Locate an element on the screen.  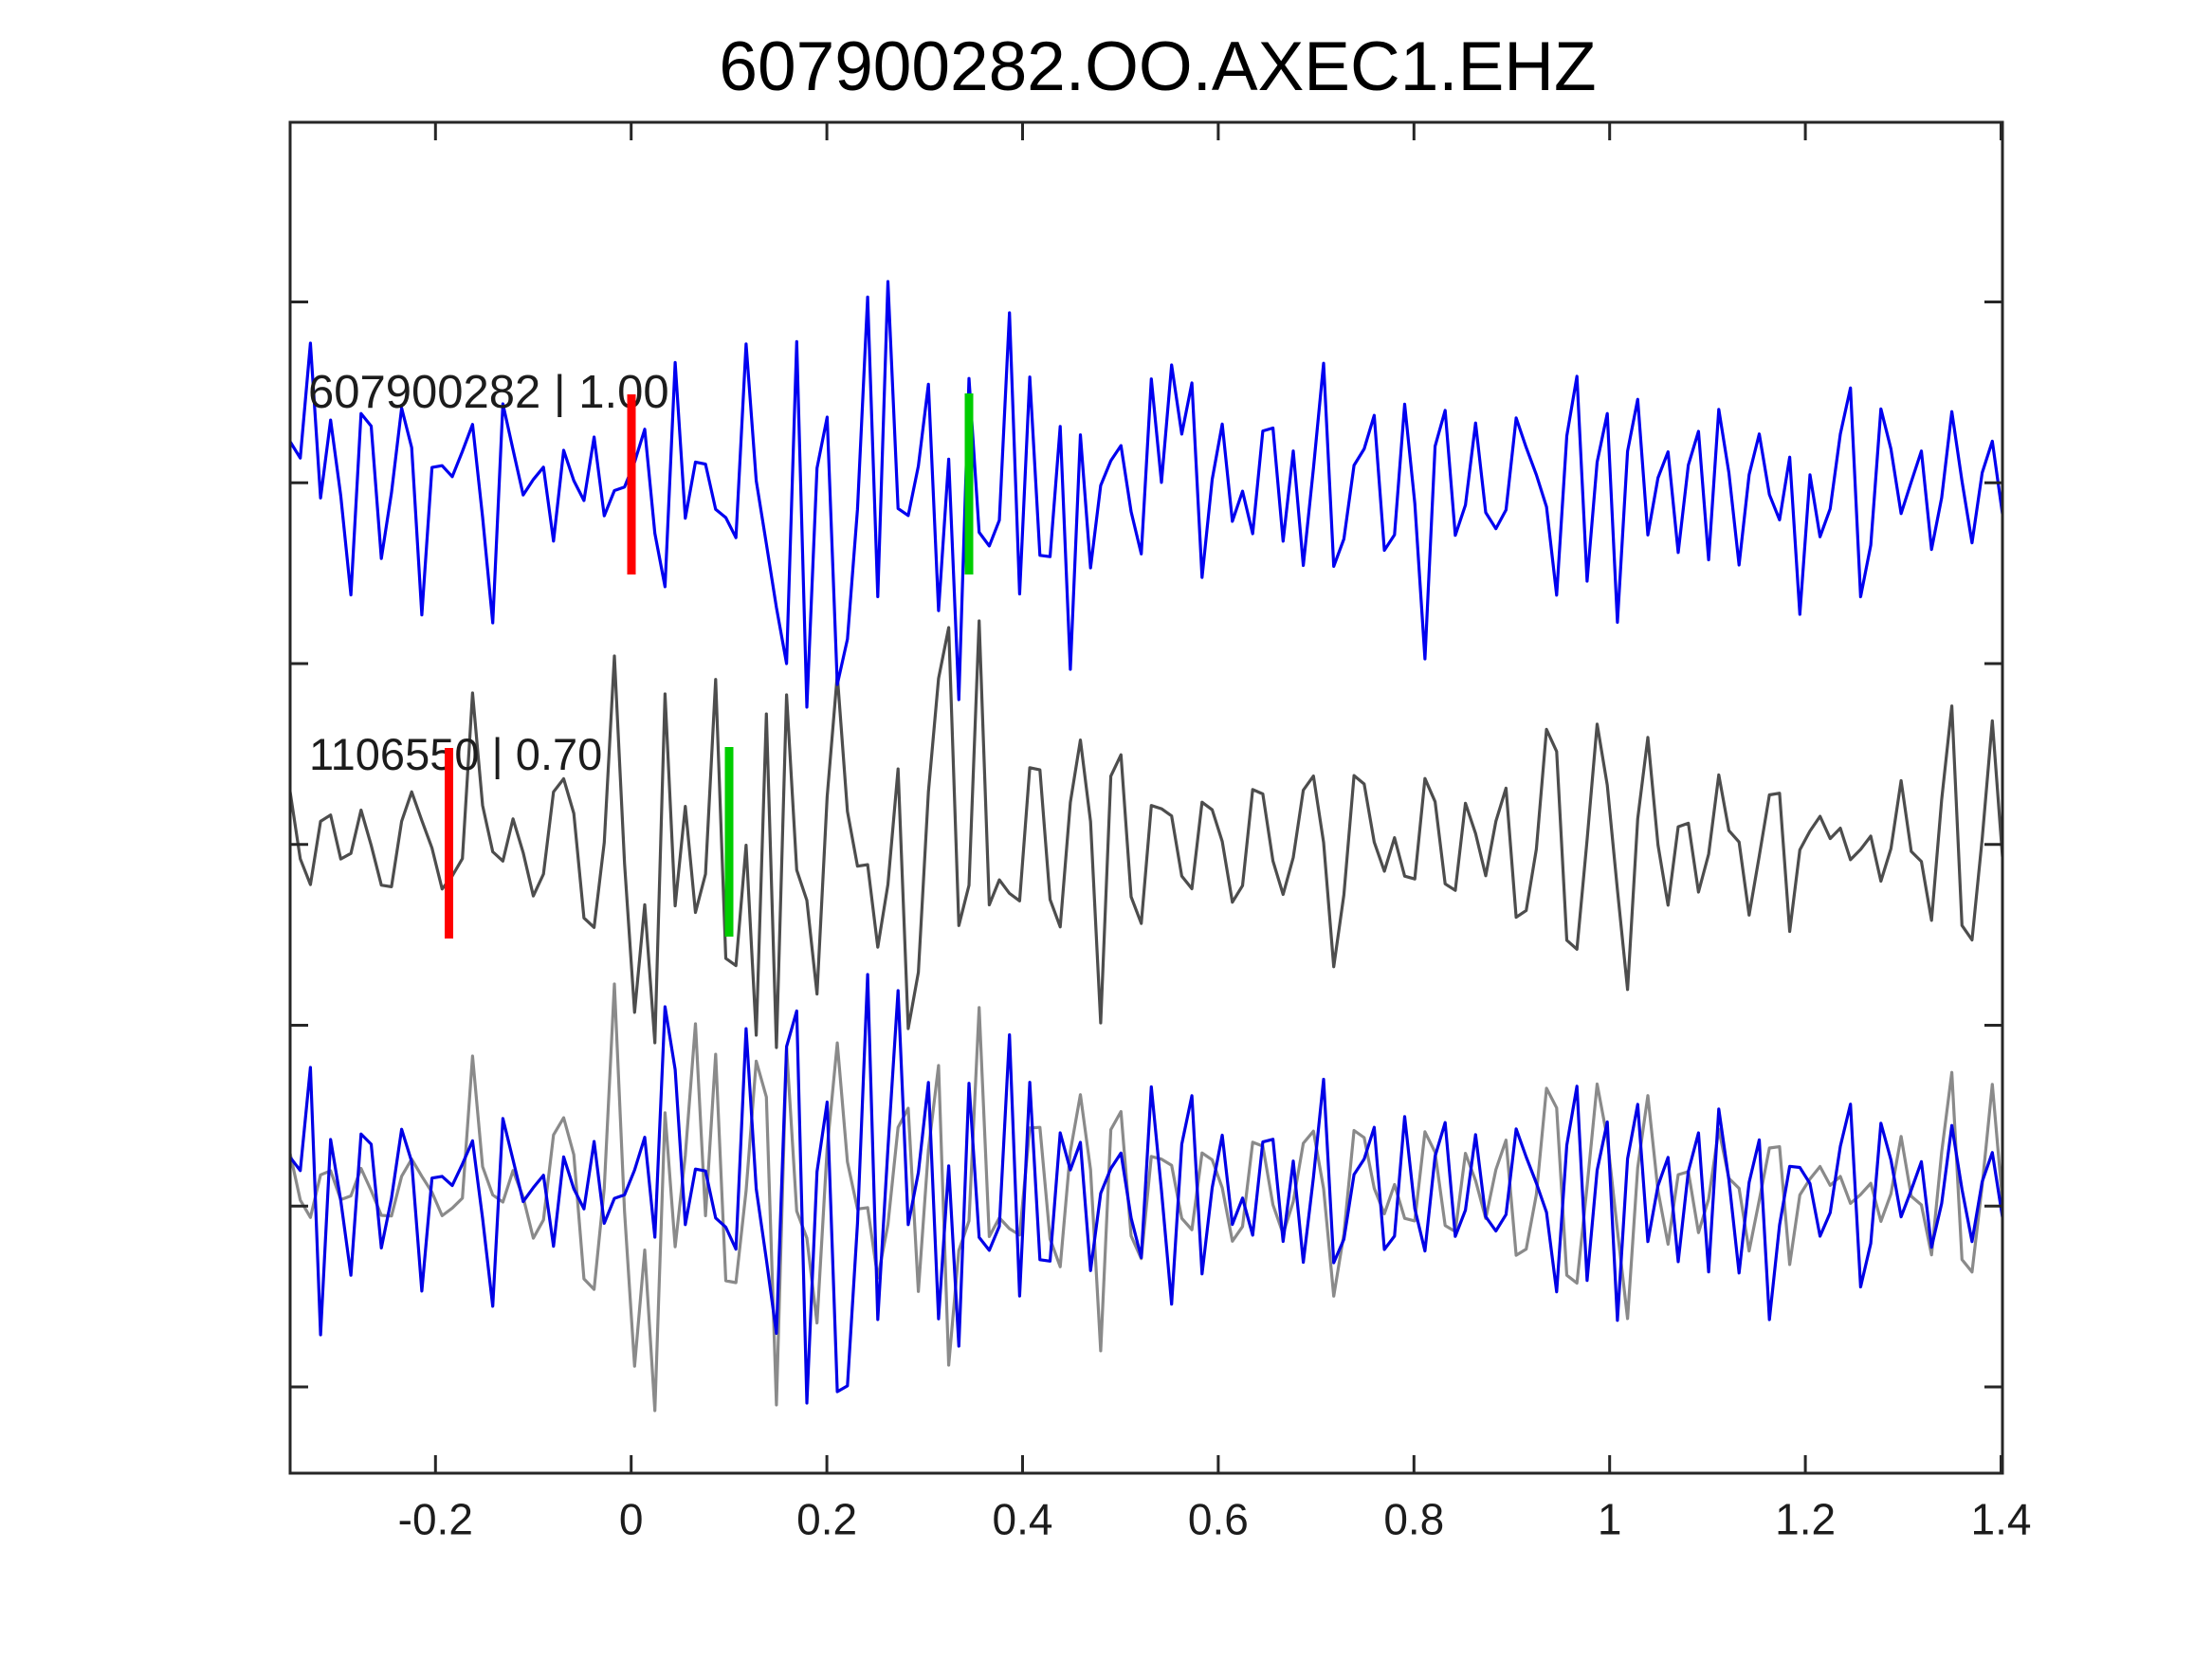
svg-text: 607900282.OO.AXEC1.EHZ is located at coordinates (1157, 66).